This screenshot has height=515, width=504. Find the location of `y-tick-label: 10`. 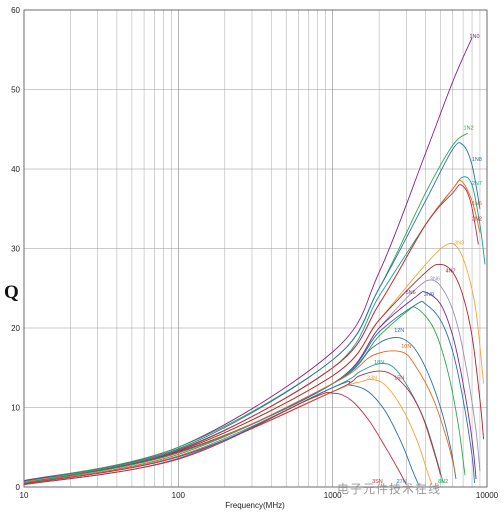

y-tick-label: 10 is located at coordinates (15, 408).